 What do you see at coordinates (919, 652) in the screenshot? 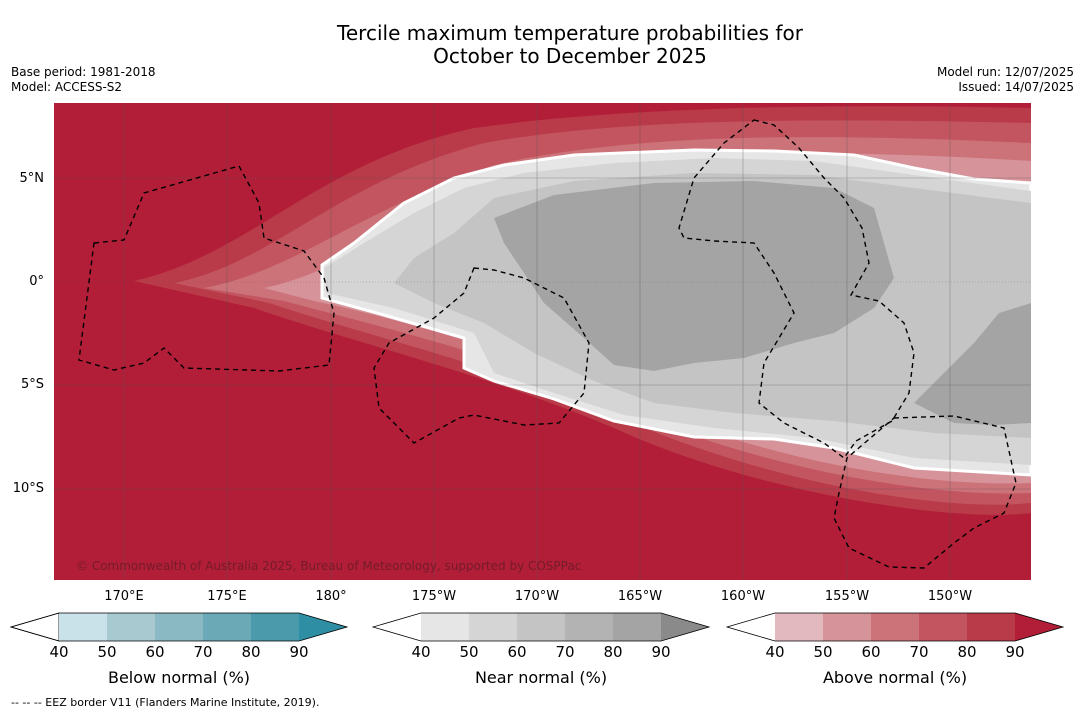
I see `colorbar-above-tick-70: 70` at bounding box center [919, 652].